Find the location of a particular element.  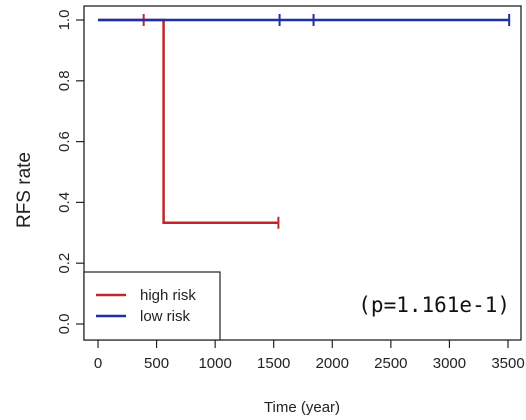

y-tick-label: 0.8 is located at coordinates (64, 80).